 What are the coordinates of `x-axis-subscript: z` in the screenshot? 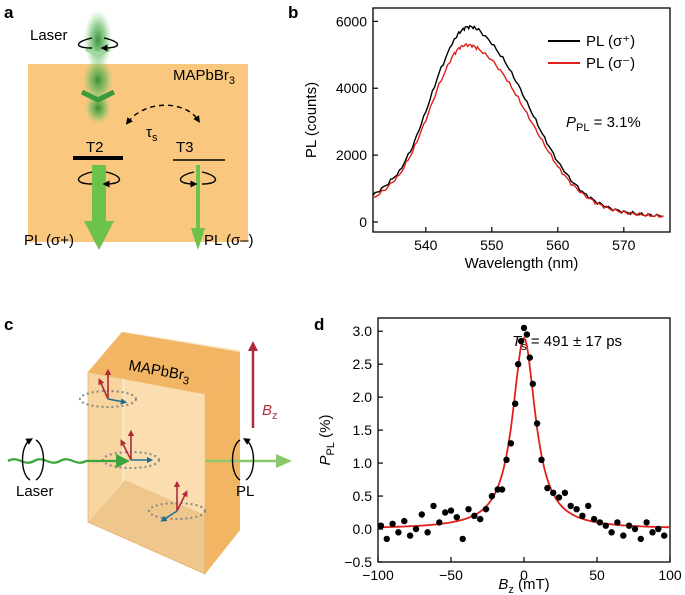 It's located at (511, 589).